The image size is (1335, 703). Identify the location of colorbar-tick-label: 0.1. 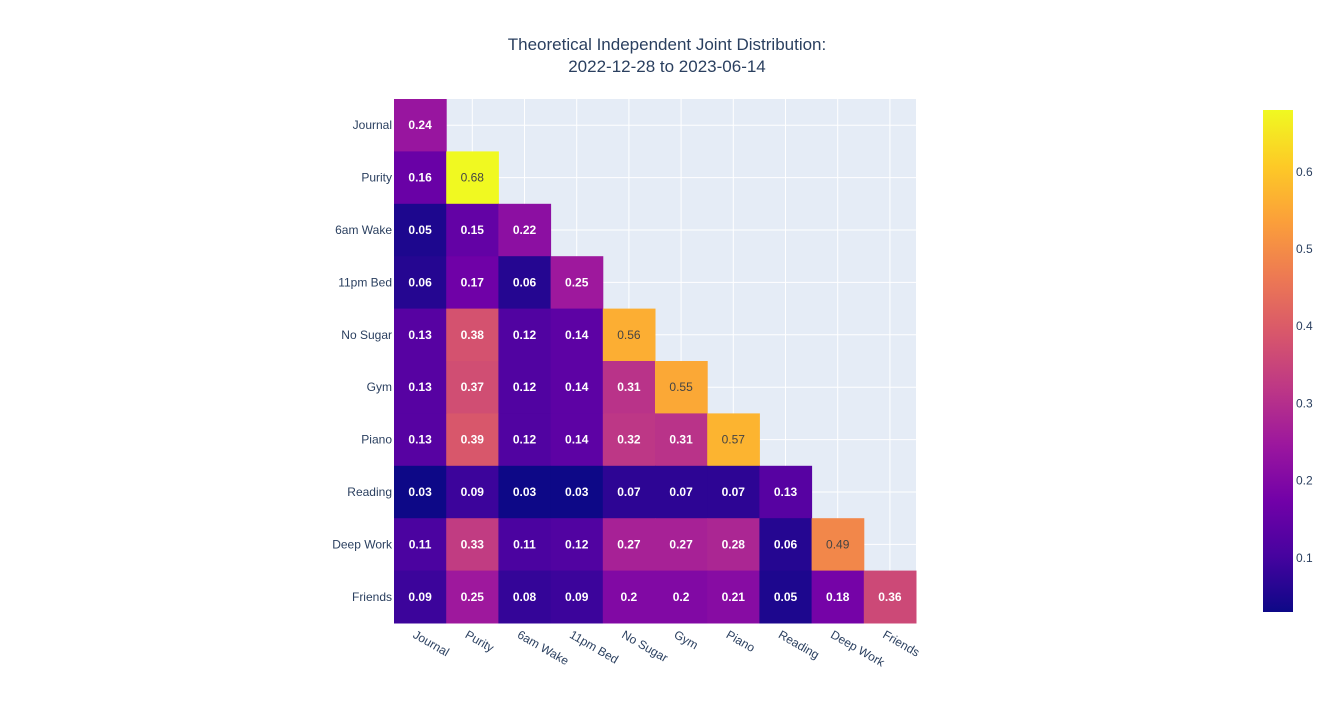
(1304, 558).